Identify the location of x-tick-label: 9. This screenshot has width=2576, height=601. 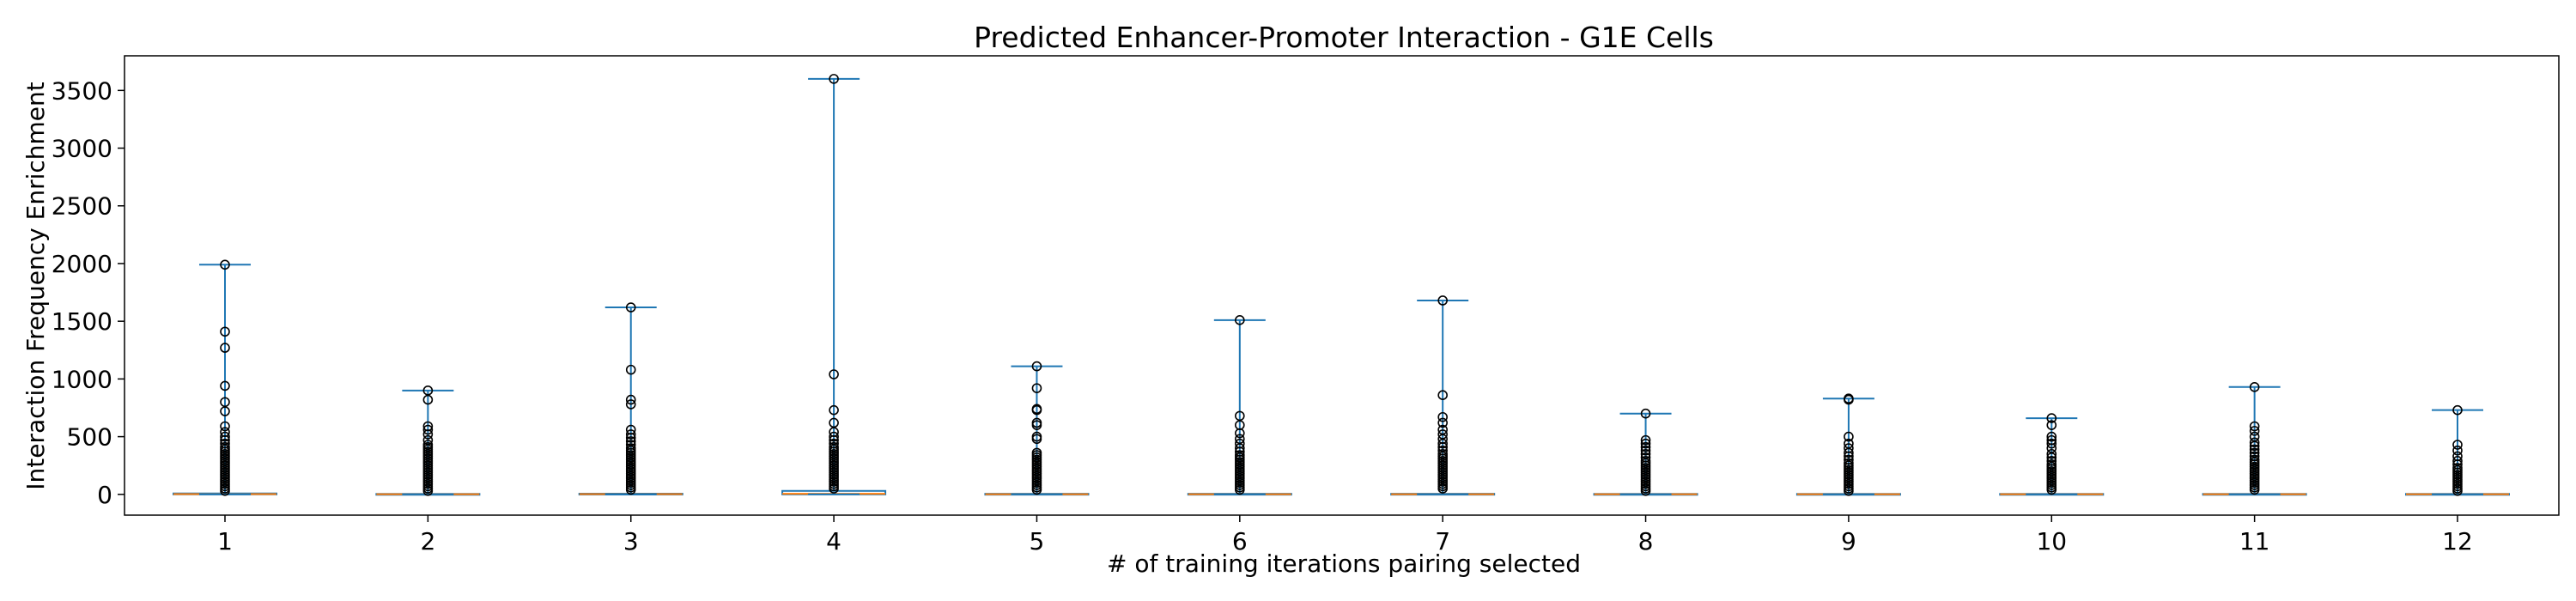
(1849, 541).